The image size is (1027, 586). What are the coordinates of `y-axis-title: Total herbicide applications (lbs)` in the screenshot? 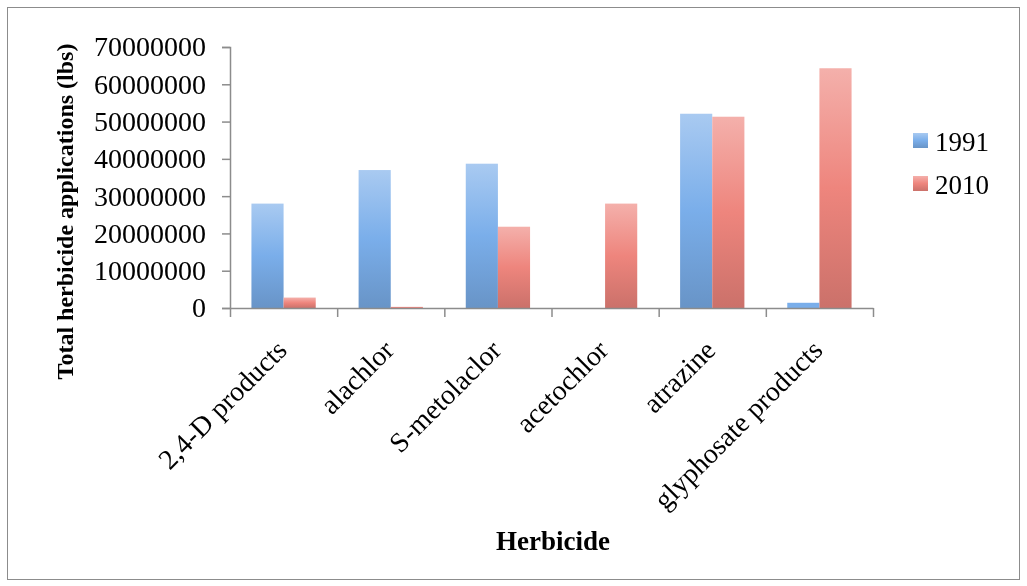 It's located at (65, 211).